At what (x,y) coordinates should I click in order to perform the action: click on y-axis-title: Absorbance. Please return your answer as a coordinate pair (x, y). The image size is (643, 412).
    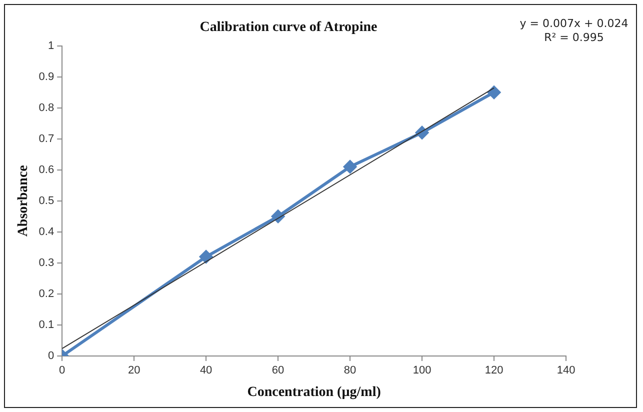
    Looking at the image, I should click on (24, 201).